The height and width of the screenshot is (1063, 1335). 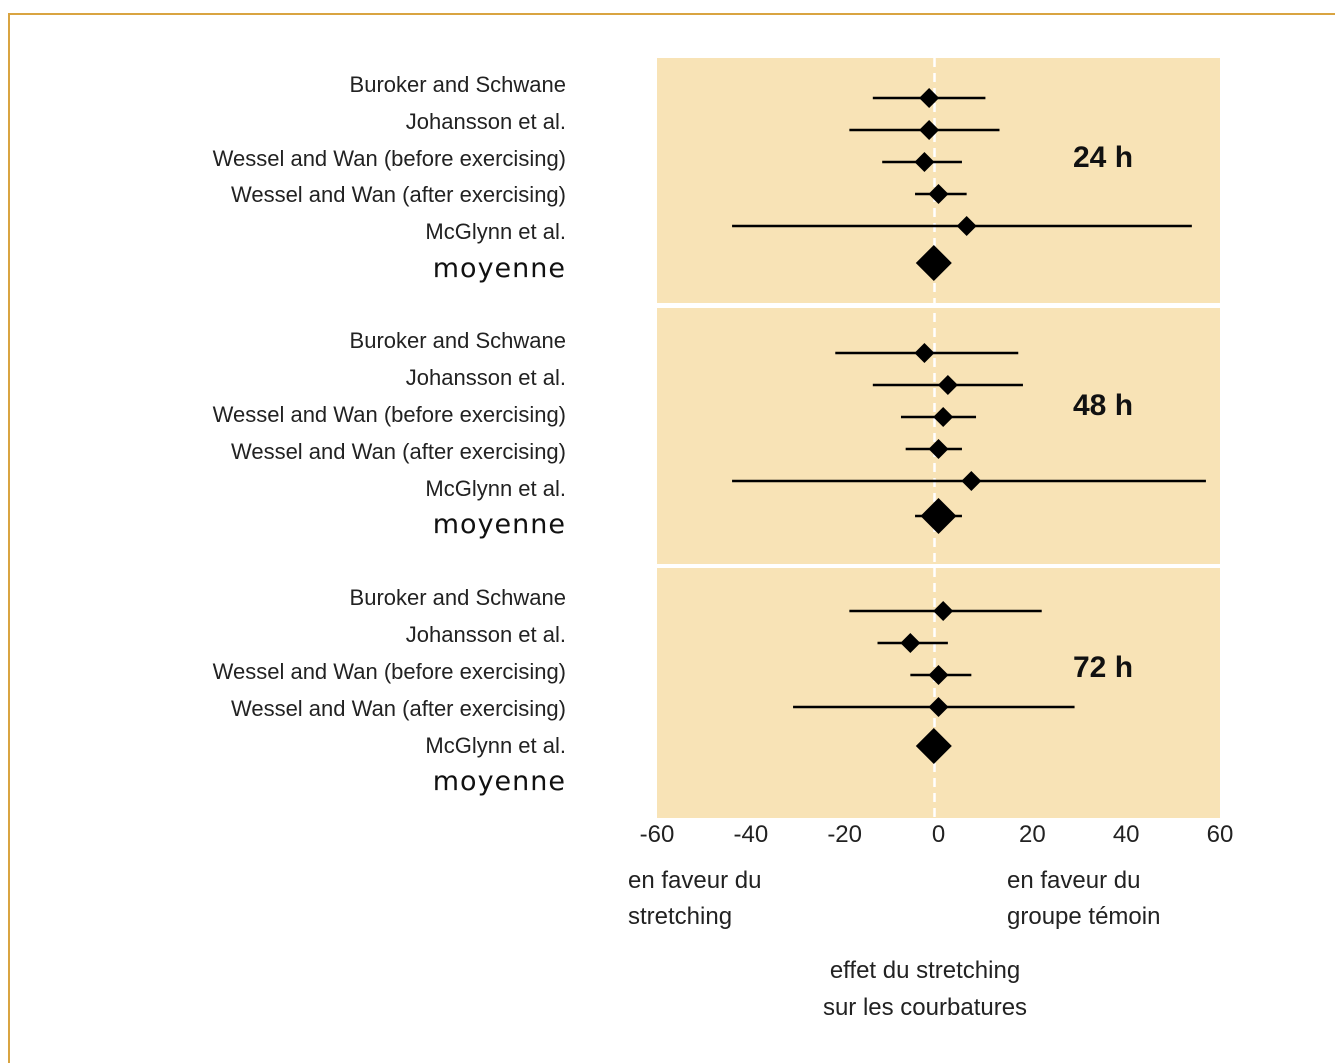 I want to click on x-tick-label: -40, so click(x=750, y=834).